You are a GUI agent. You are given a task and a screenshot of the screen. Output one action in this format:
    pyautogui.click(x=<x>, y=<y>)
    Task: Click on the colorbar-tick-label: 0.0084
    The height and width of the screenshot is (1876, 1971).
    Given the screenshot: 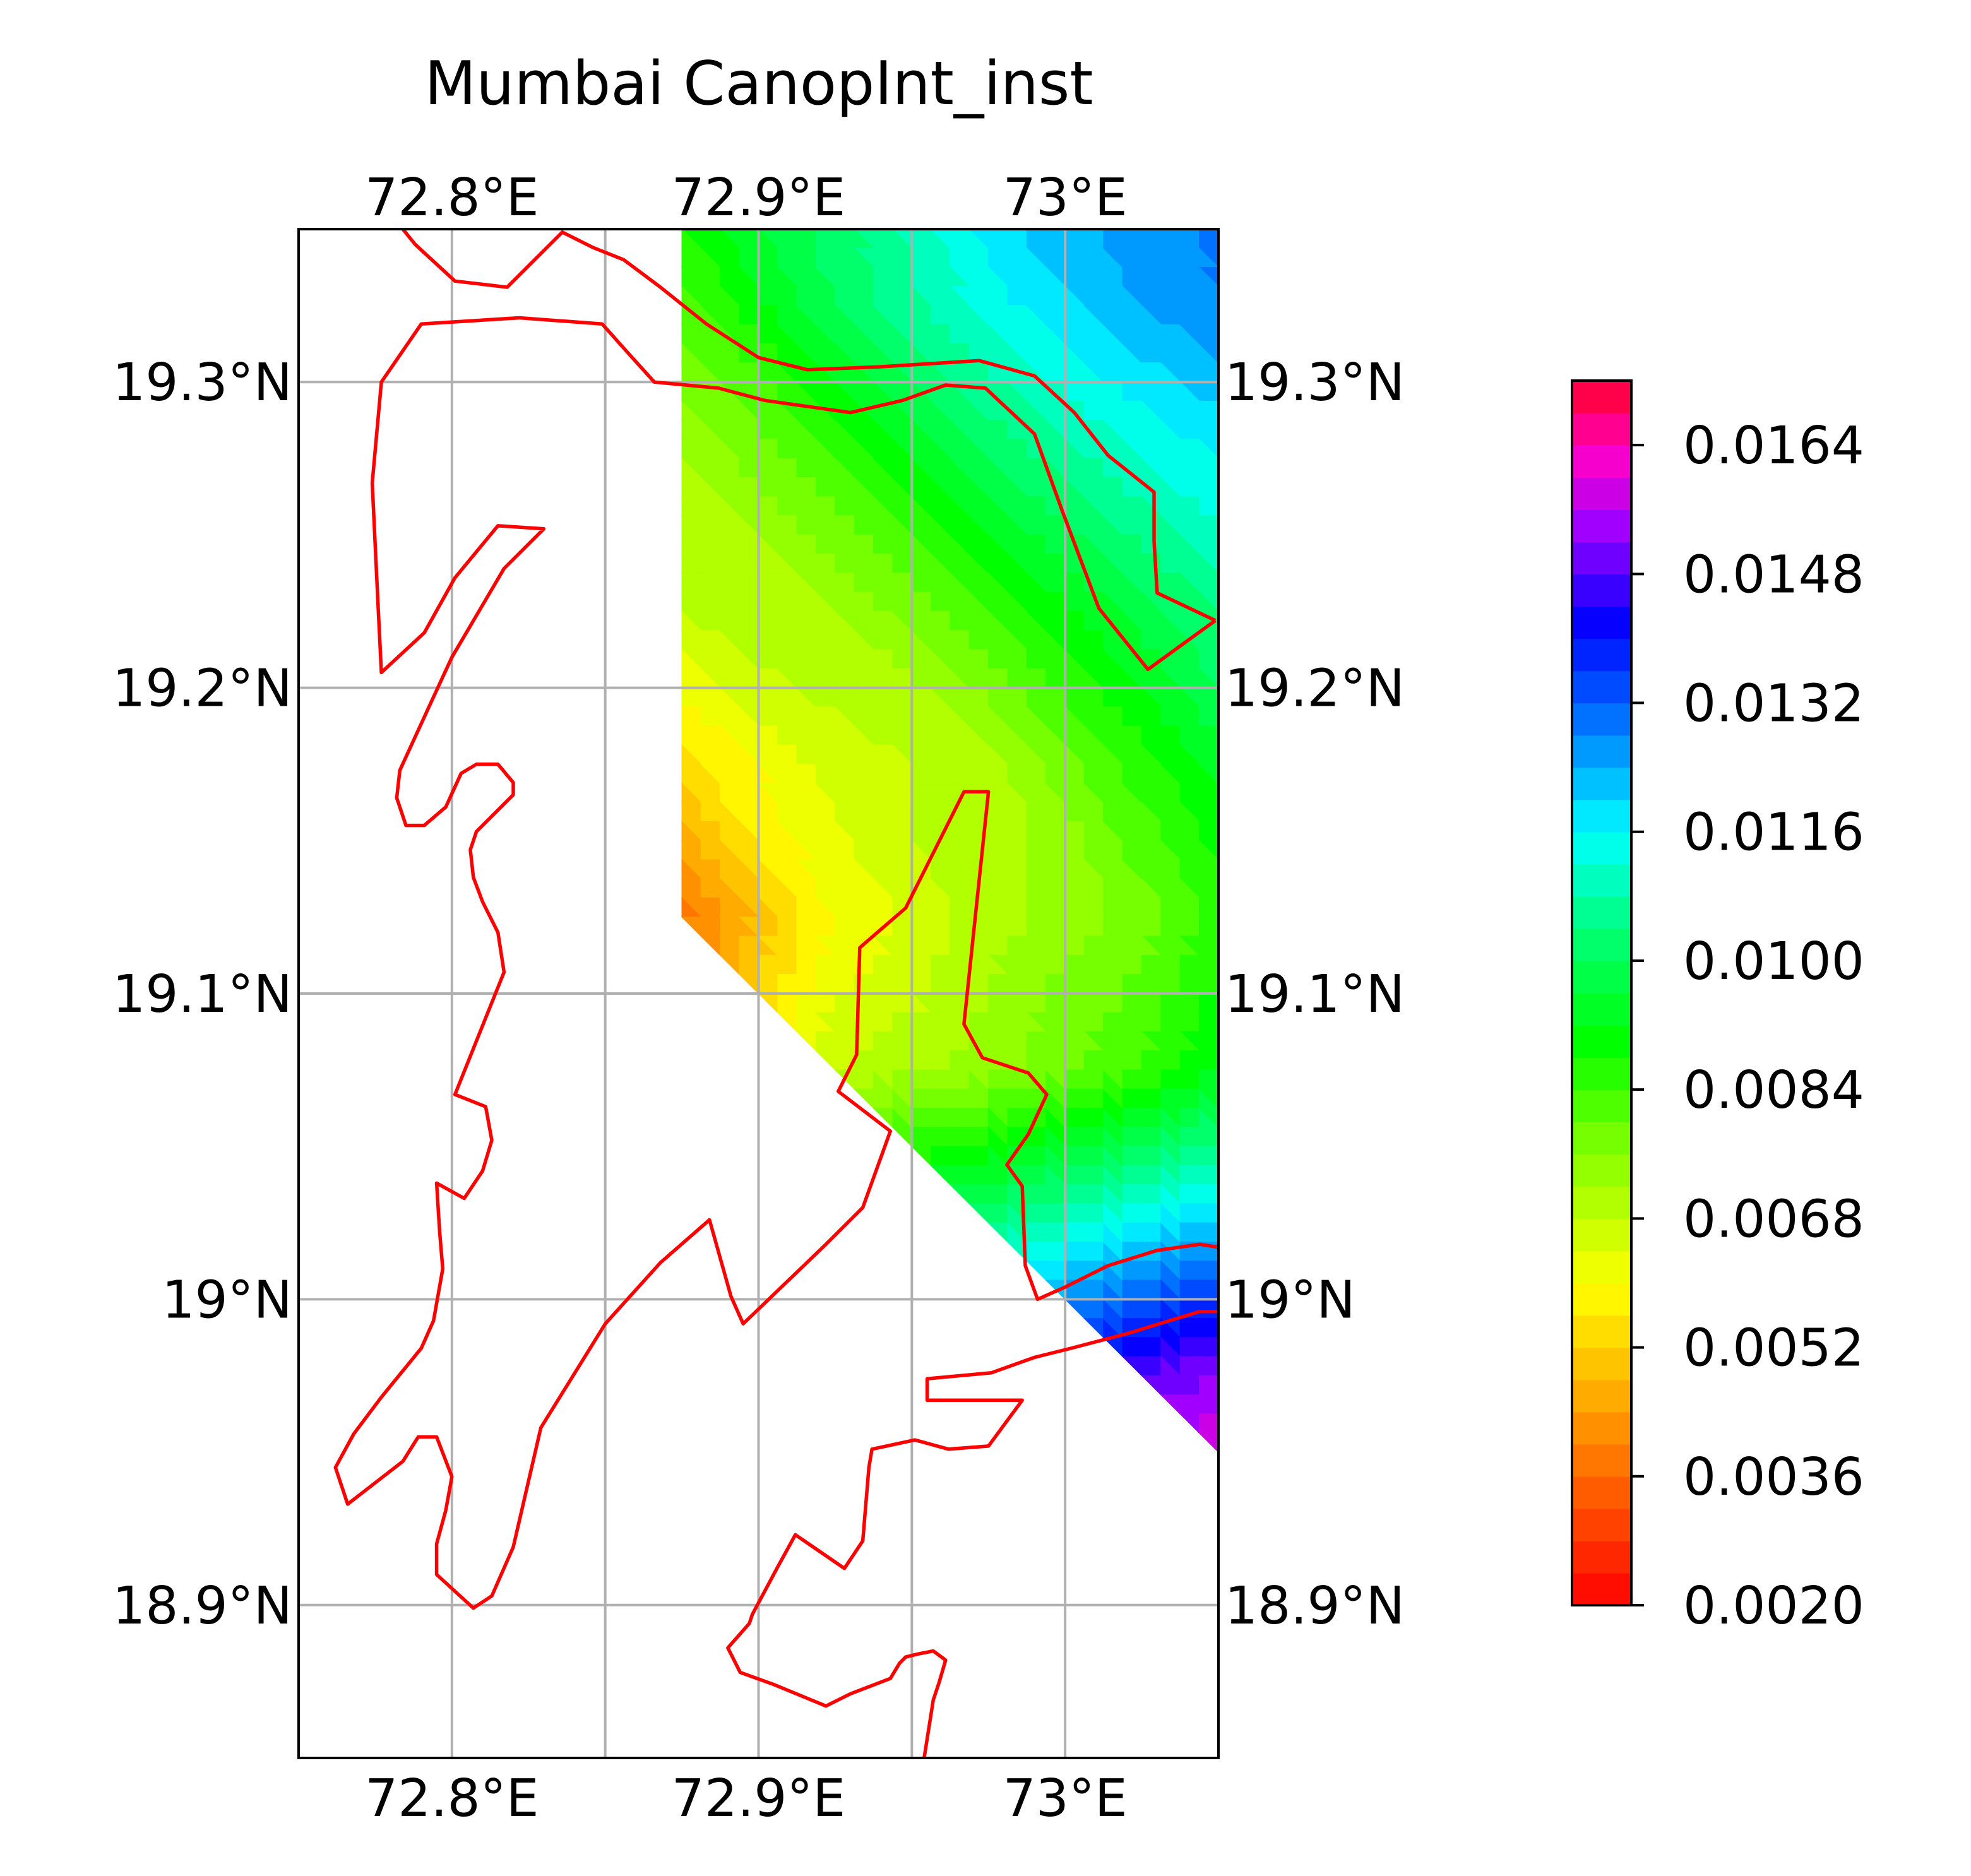 What is the action you would take?
    pyautogui.click(x=1773, y=1090)
    